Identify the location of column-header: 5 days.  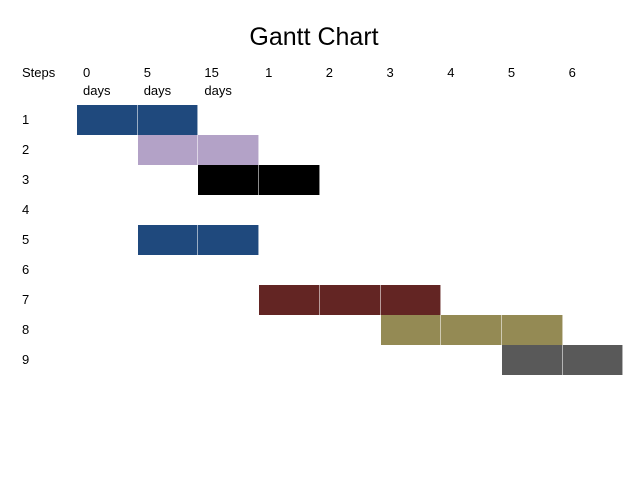
(157, 82).